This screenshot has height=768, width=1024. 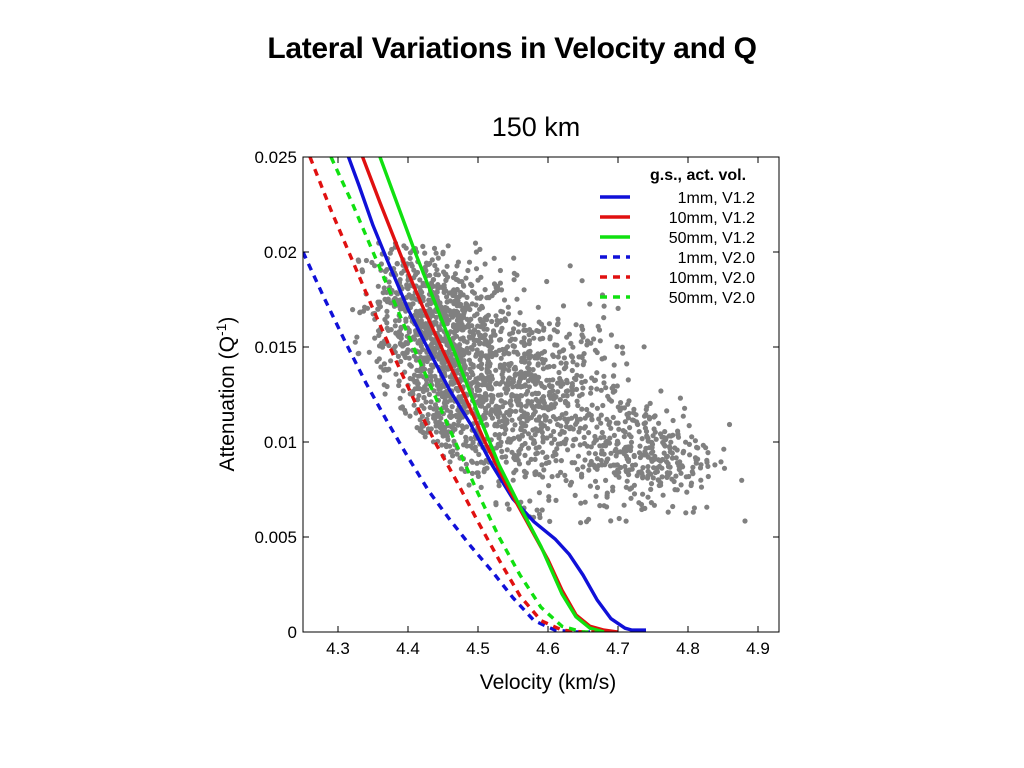 I want to click on y-tick-label: 0, so click(x=292, y=632).